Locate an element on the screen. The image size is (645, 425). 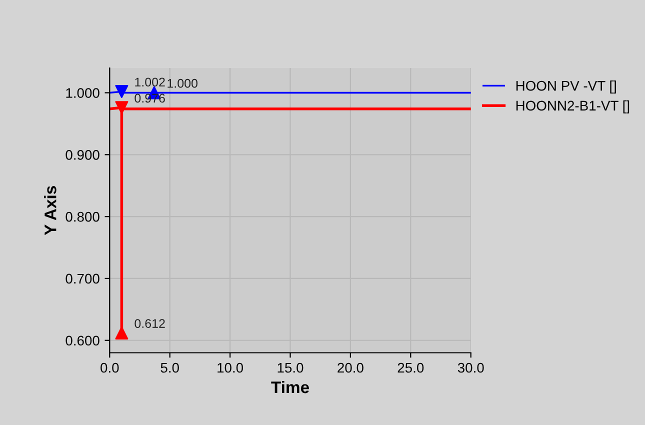
legend-label: HOON PV -VT [] is located at coordinates (566, 87).